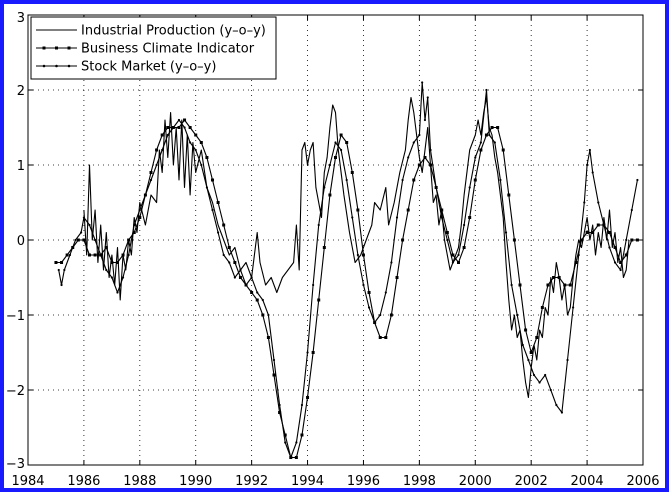 The image size is (669, 492). Describe the element at coordinates (21, 241) in the screenshot. I see `y-tick-label: 0` at that location.